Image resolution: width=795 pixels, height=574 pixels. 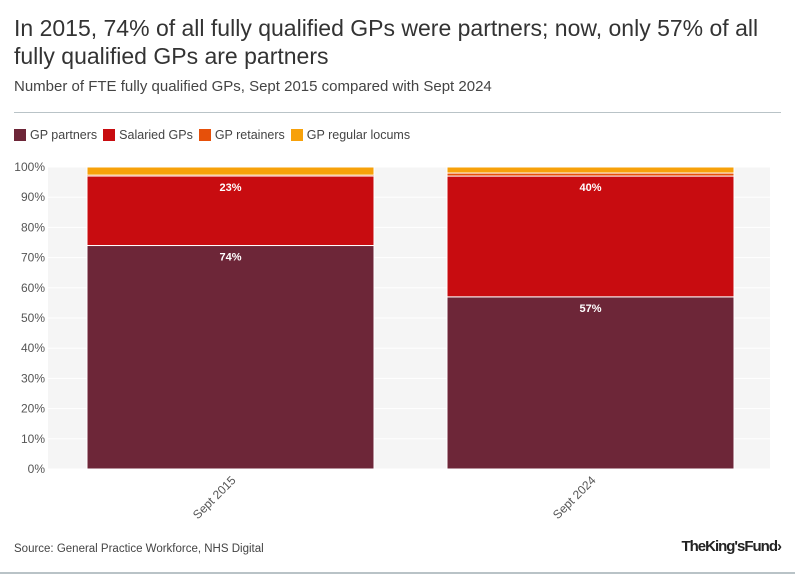 I want to click on data-label: 74%, so click(x=230, y=258).